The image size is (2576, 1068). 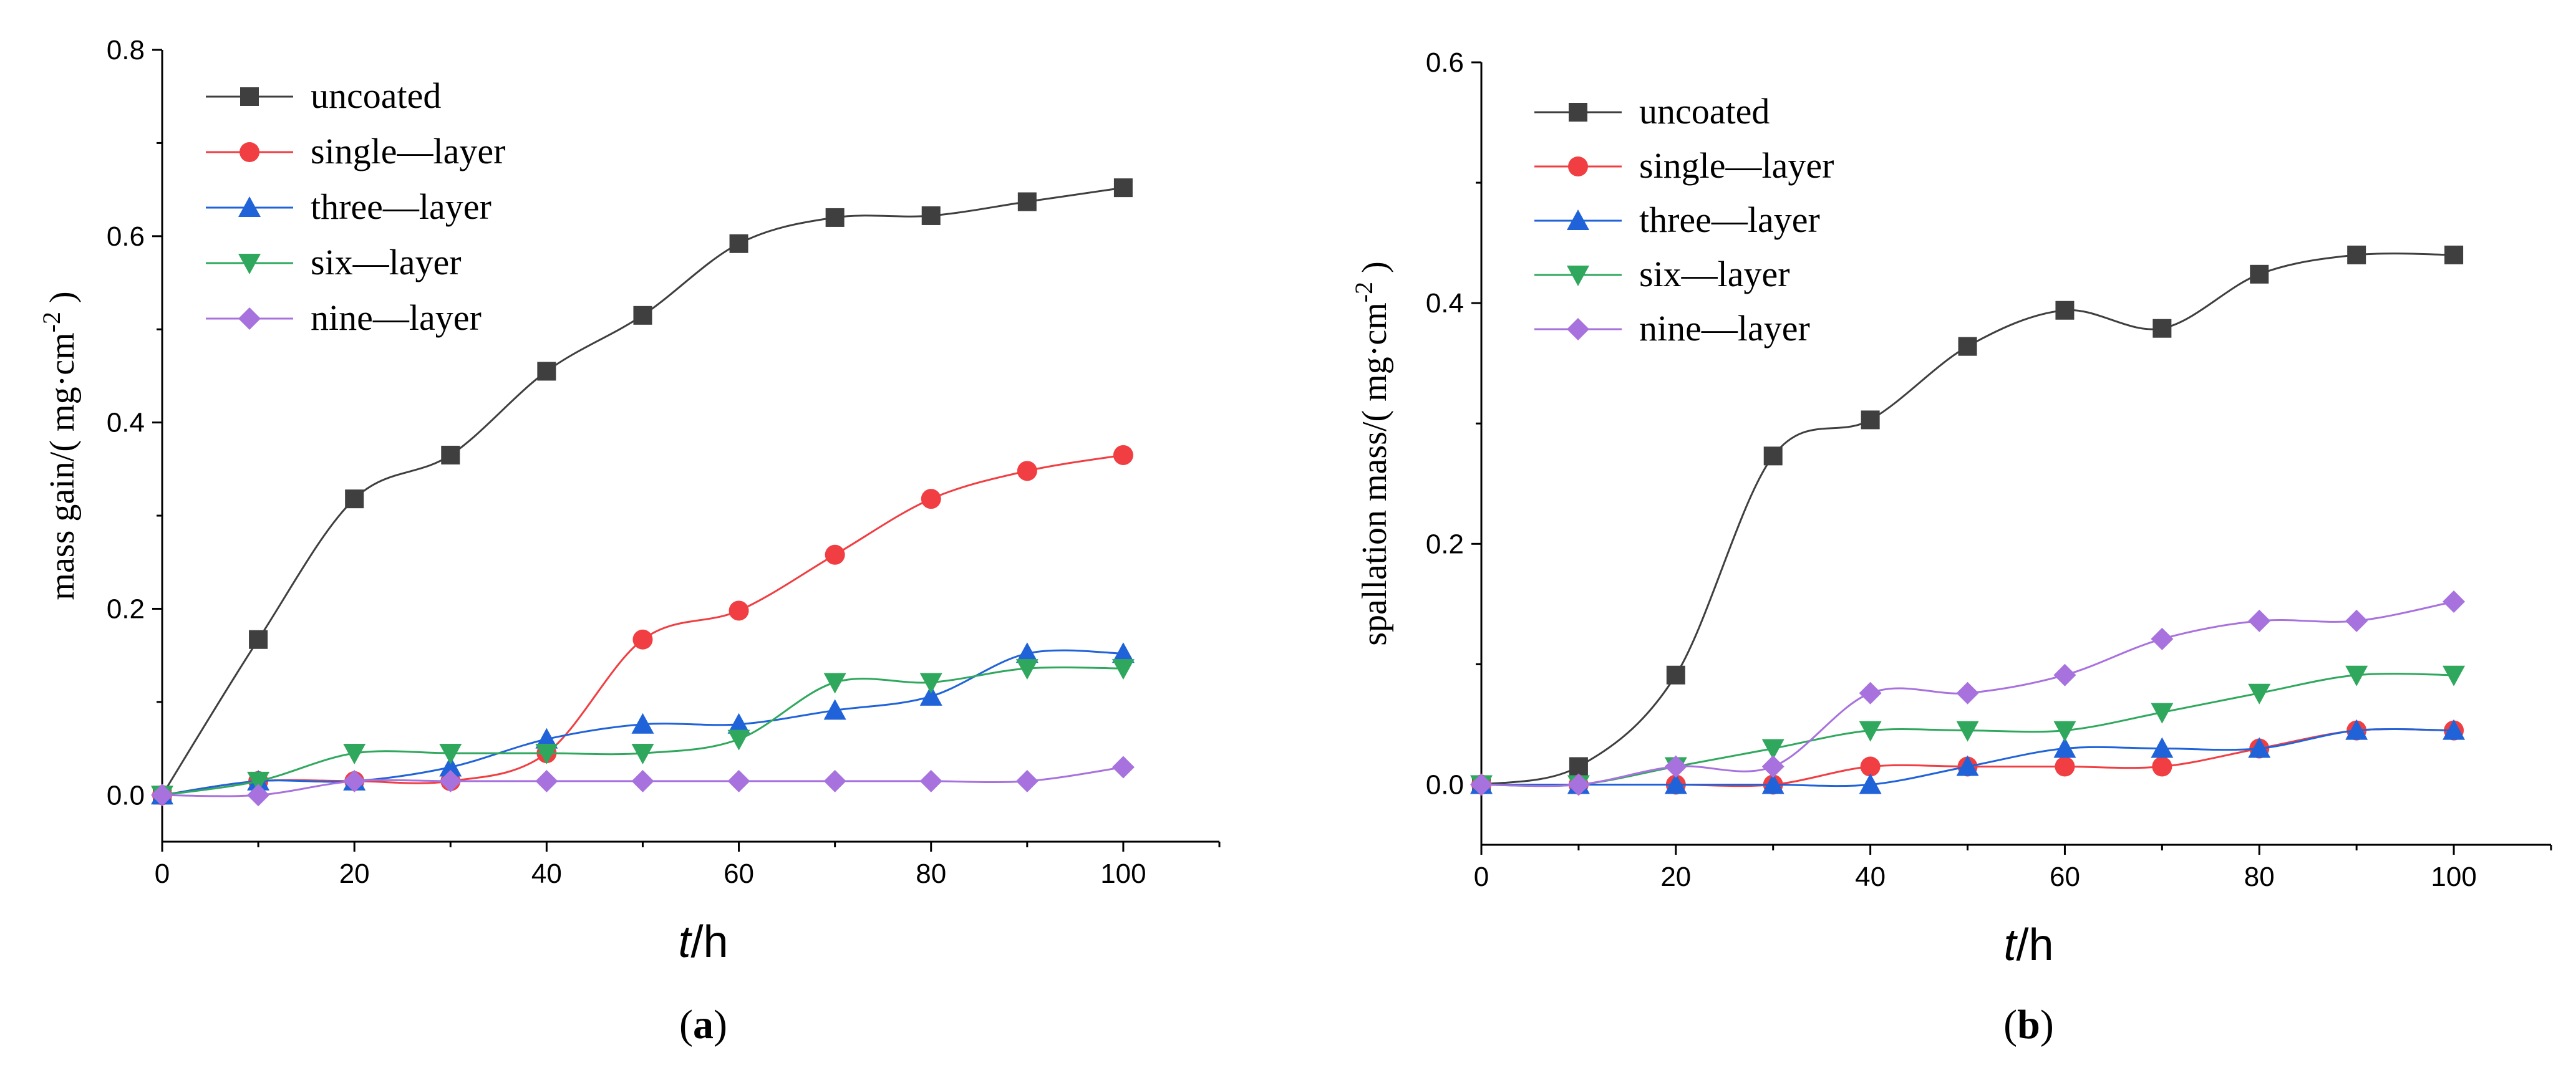 I want to click on panel-label: (a), so click(x=703, y=1025).